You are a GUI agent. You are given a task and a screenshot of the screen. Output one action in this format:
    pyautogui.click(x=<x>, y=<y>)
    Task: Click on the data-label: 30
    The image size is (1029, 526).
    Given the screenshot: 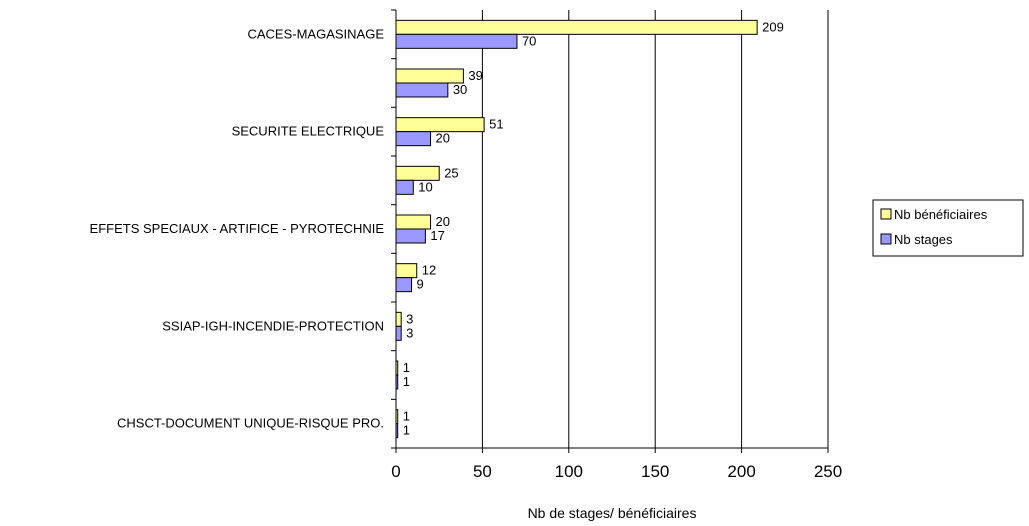 What is the action you would take?
    pyautogui.click(x=460, y=89)
    